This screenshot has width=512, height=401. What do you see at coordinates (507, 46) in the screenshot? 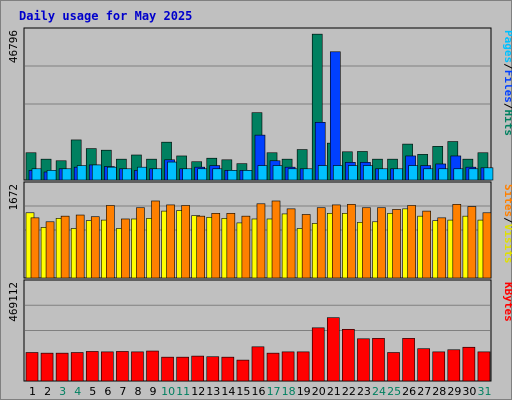
I see `legend-entry: Pages` at bounding box center [507, 46].